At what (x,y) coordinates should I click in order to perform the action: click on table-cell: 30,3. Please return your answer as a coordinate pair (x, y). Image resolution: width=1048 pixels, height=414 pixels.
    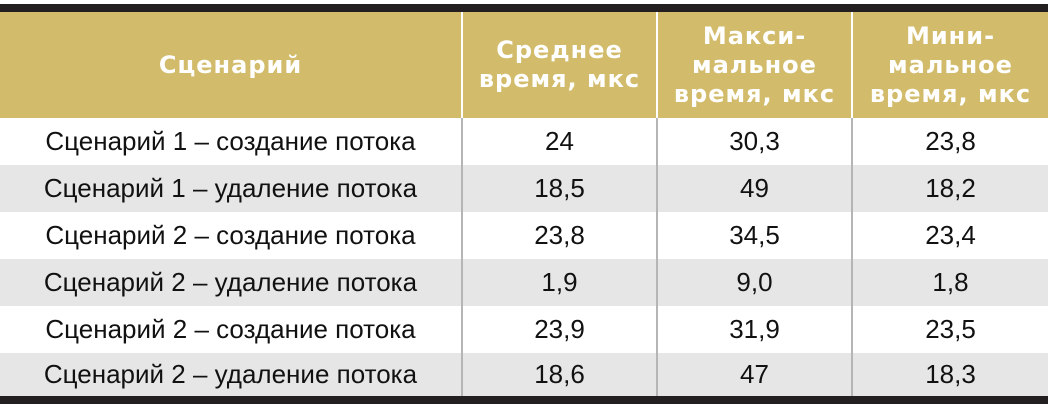
    Looking at the image, I should click on (754, 141).